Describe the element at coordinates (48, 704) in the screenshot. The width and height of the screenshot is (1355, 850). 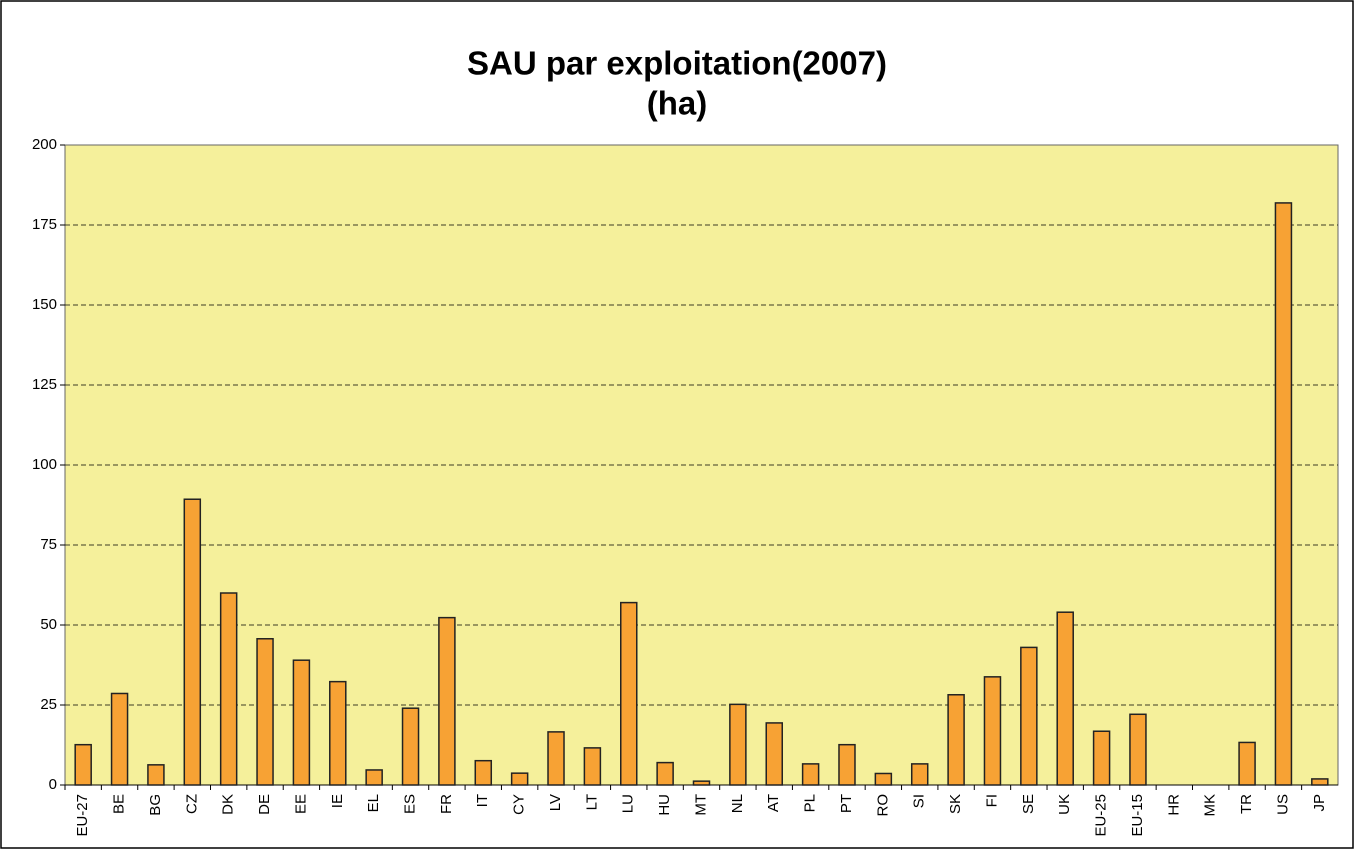
I see `y-tick-label: 25` at that location.